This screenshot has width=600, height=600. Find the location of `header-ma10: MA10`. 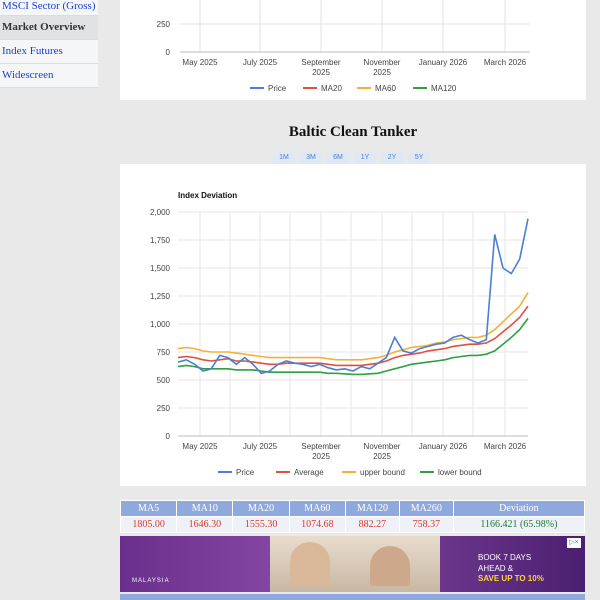

header-ma10: MA10 is located at coordinates (205, 508).